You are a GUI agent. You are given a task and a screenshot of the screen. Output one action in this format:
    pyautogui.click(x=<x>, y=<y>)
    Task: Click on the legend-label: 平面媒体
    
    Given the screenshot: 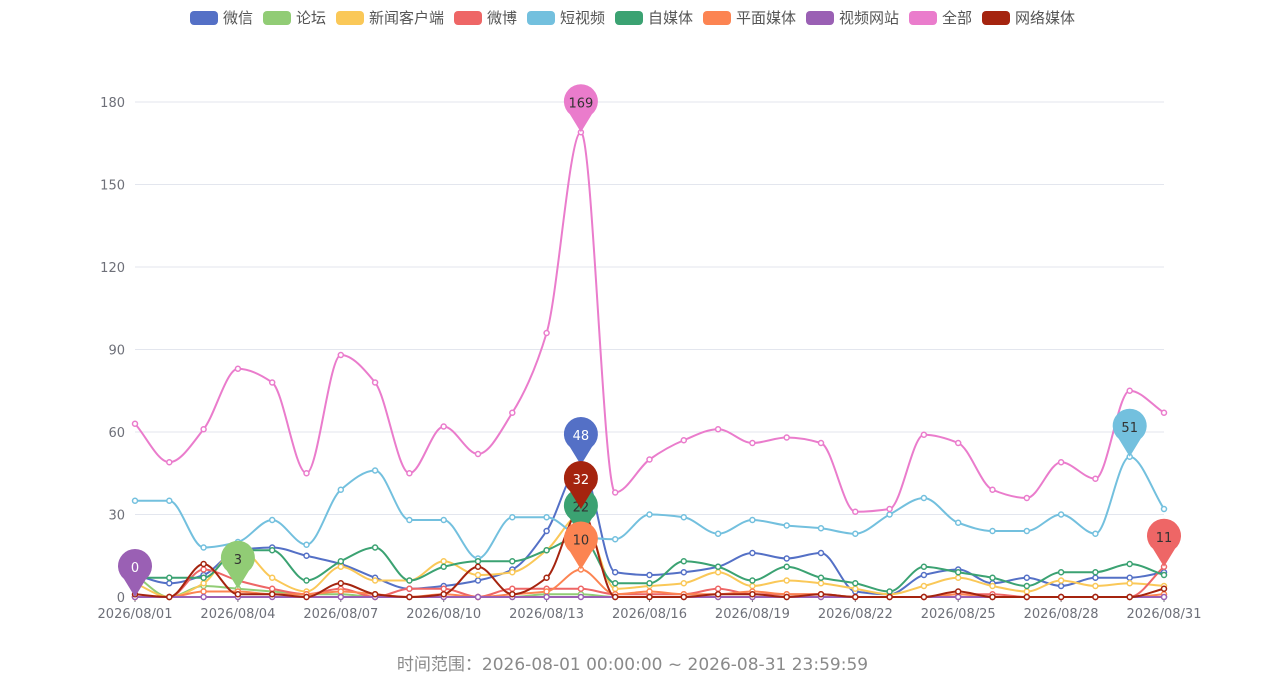 What is the action you would take?
    pyautogui.click(x=766, y=18)
    